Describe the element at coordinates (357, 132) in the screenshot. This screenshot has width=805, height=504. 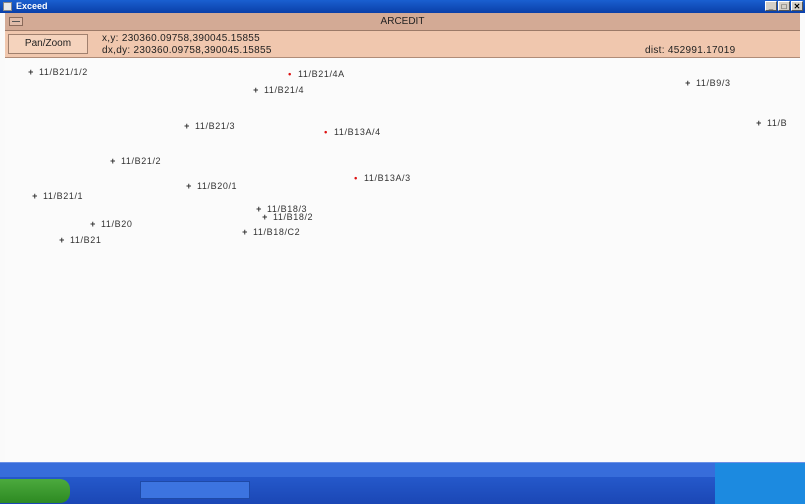
I see `point-label: 11/B13A/4` at that location.